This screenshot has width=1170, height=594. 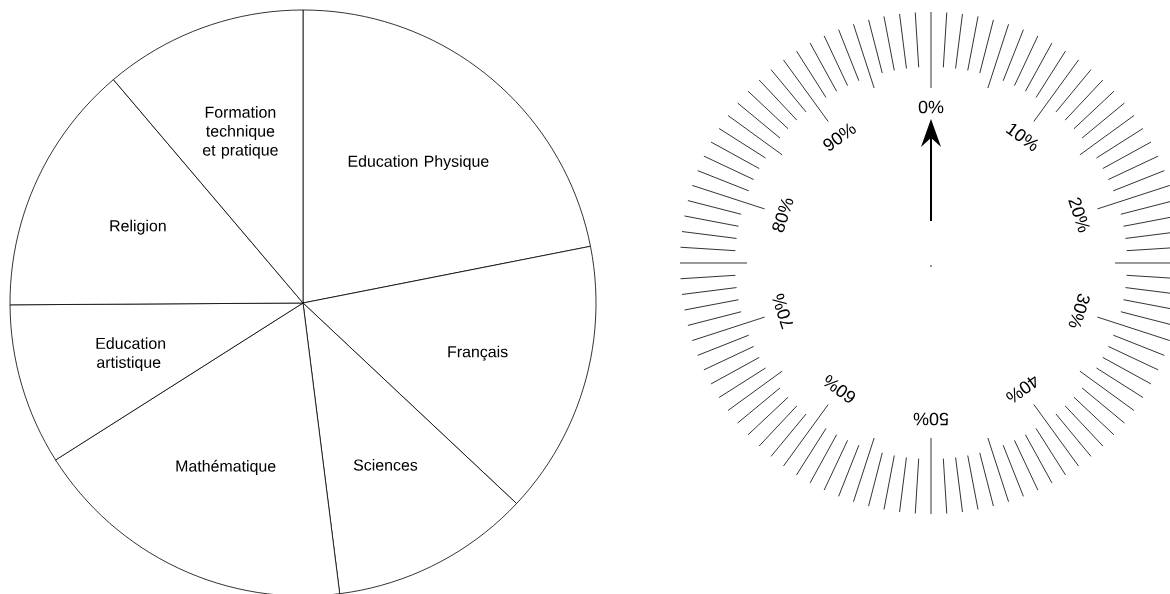 What do you see at coordinates (839, 137) in the screenshot?
I see `text: 90%` at bounding box center [839, 137].